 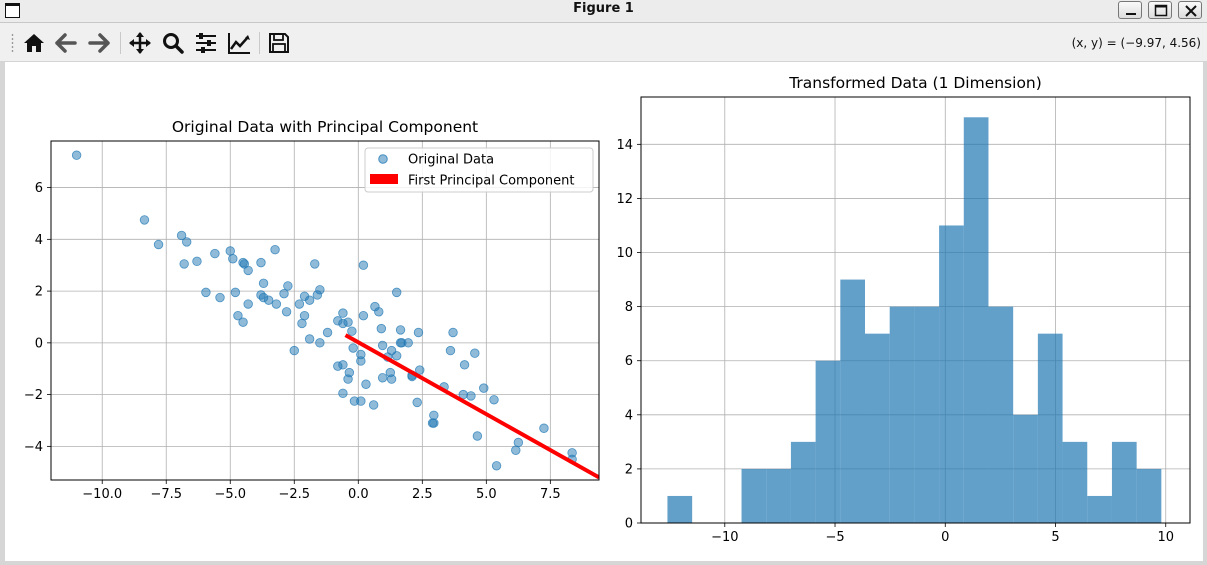 What do you see at coordinates (834, 537) in the screenshot?
I see `x-tick-label: −5` at bounding box center [834, 537].